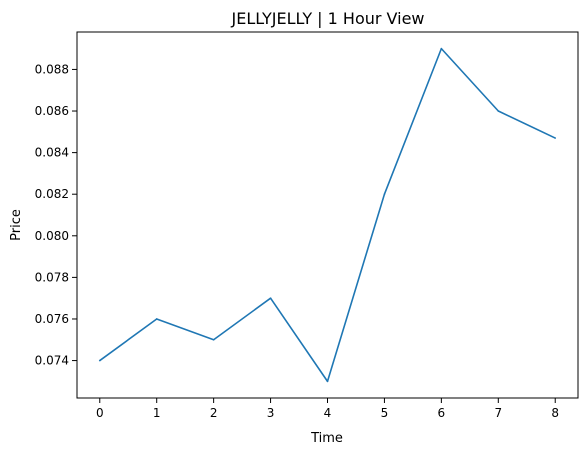  I want to click on y-tick-label: 0.086, so click(52, 111).